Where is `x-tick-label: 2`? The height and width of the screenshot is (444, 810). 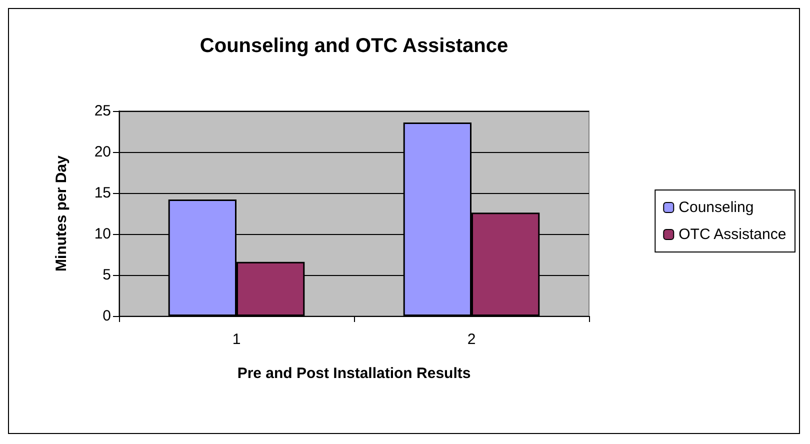
x-tick-label: 2 is located at coordinates (471, 339).